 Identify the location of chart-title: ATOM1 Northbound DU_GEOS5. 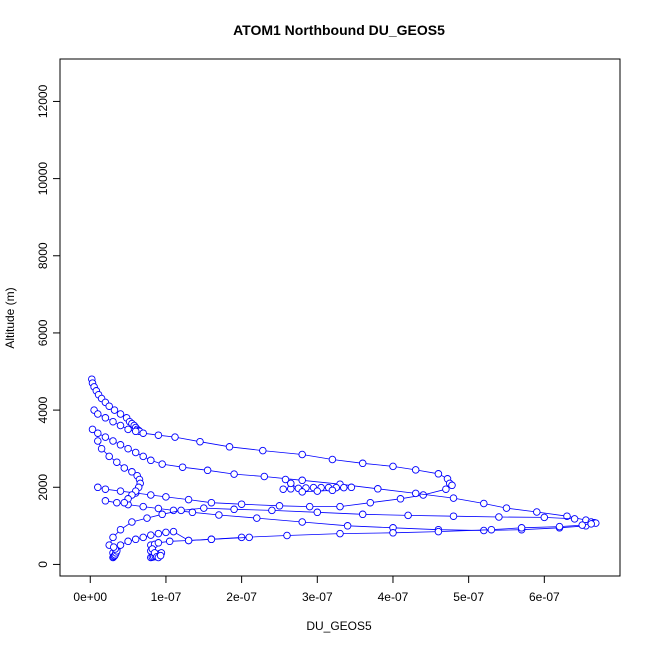
(339, 30).